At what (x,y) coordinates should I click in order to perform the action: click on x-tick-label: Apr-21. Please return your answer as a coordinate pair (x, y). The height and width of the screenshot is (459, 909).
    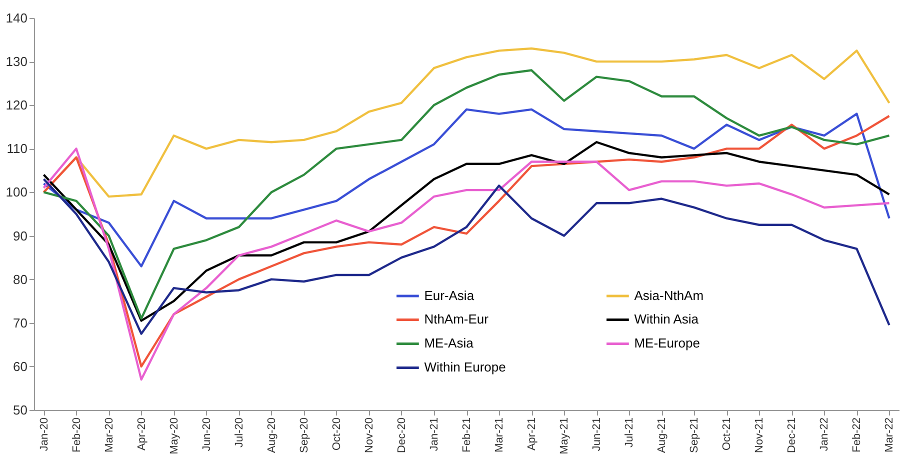
    Looking at the image, I should click on (532, 434).